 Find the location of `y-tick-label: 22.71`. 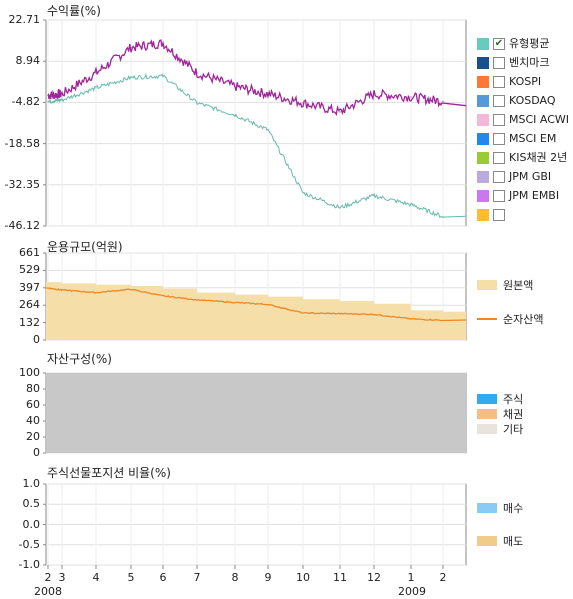

y-tick-label: 22.71 is located at coordinates (24, 19).